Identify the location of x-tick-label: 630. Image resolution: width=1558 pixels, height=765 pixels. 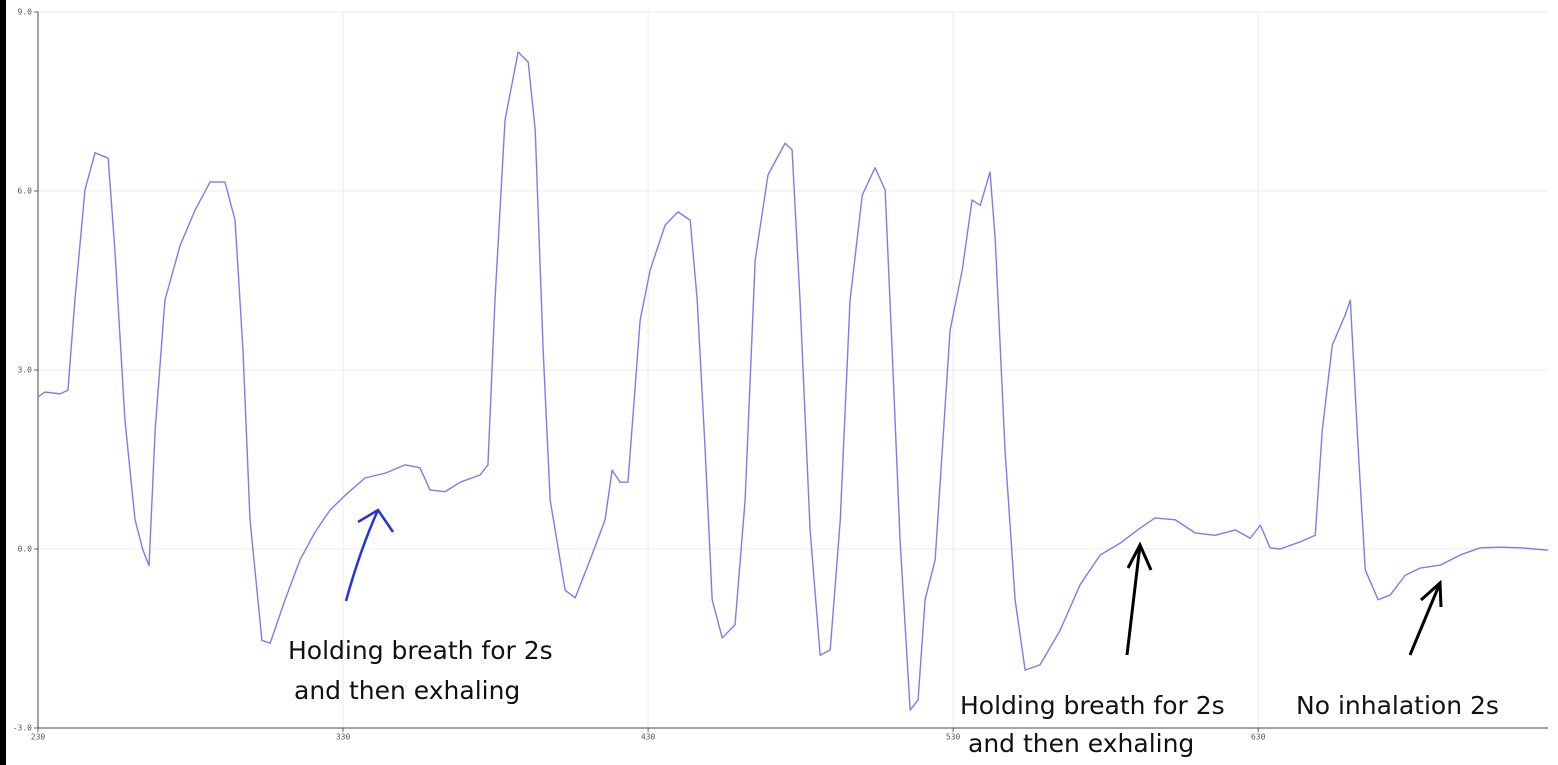
(1258, 737).